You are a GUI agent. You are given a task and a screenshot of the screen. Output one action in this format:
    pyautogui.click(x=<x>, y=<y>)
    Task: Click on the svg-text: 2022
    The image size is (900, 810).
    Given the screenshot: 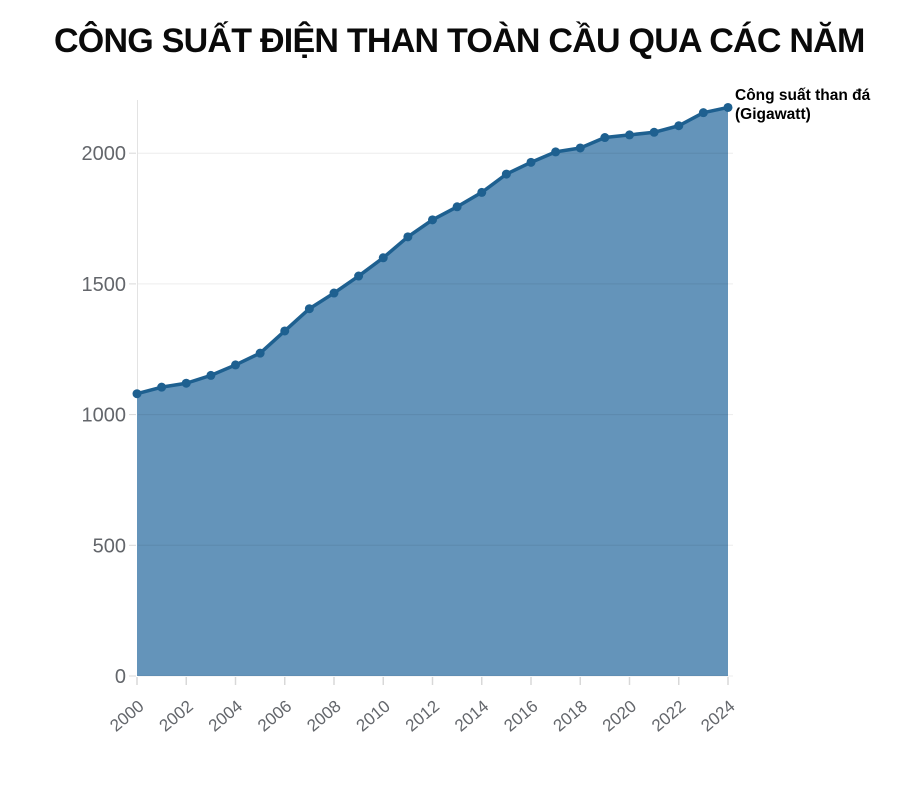 What is the action you would take?
    pyautogui.click(x=668, y=716)
    